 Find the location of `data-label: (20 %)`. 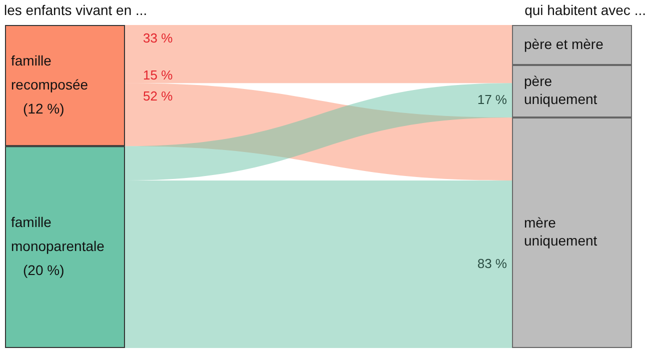

data-label: (20 %) is located at coordinates (43, 270).